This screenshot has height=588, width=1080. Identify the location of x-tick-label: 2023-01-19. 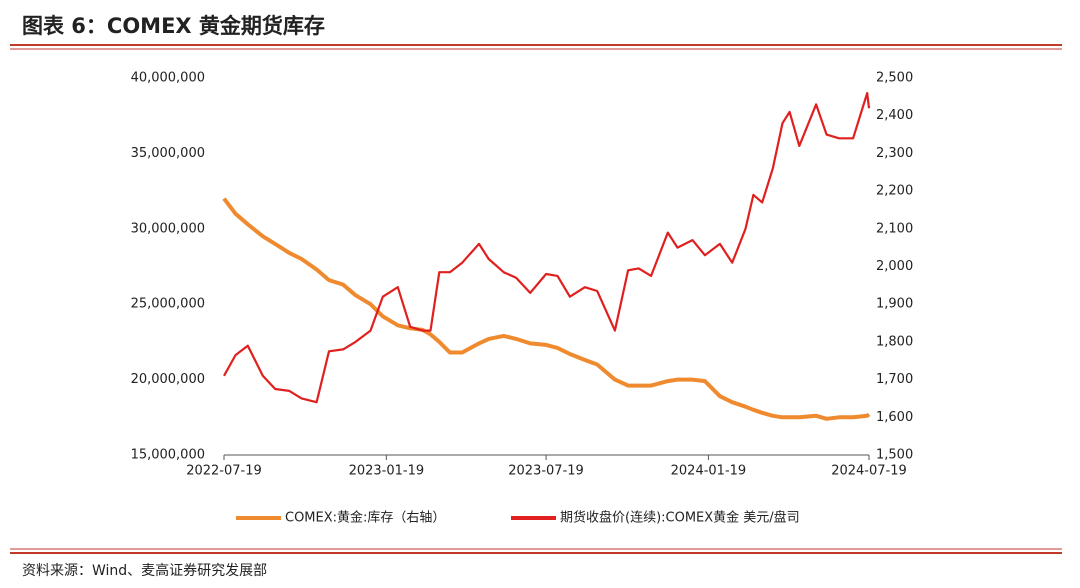
(387, 471).